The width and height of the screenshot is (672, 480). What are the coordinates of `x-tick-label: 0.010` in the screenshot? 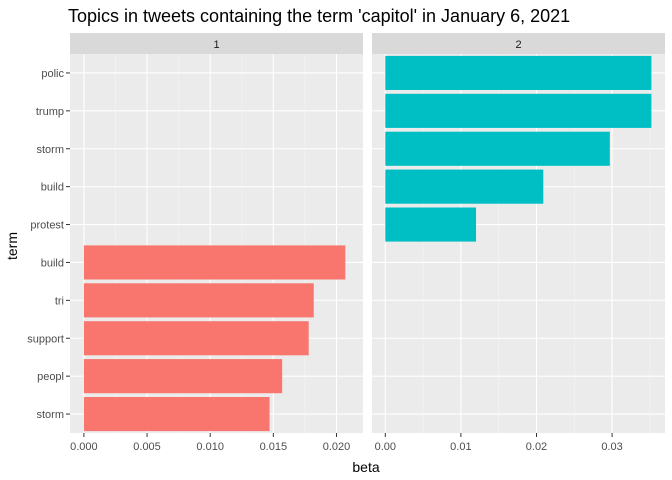 It's located at (210, 447).